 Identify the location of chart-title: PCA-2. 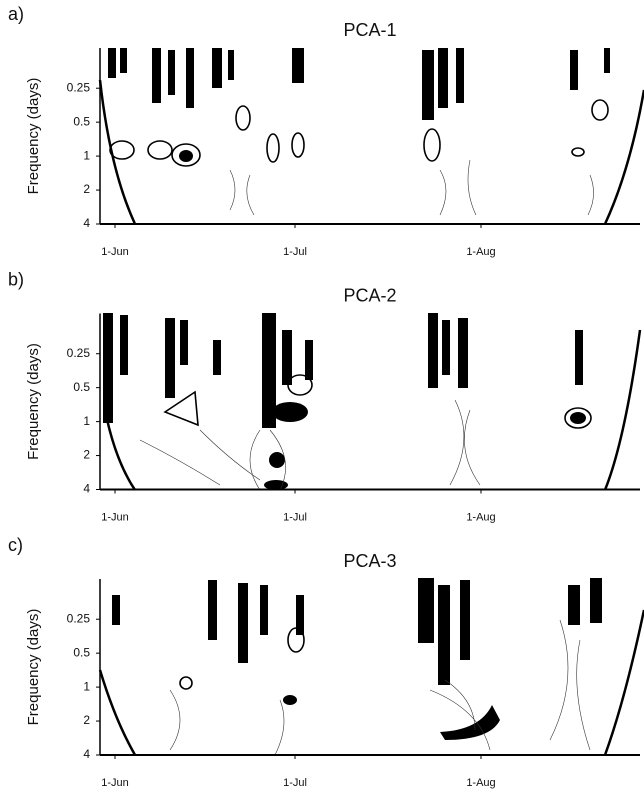
(369, 295).